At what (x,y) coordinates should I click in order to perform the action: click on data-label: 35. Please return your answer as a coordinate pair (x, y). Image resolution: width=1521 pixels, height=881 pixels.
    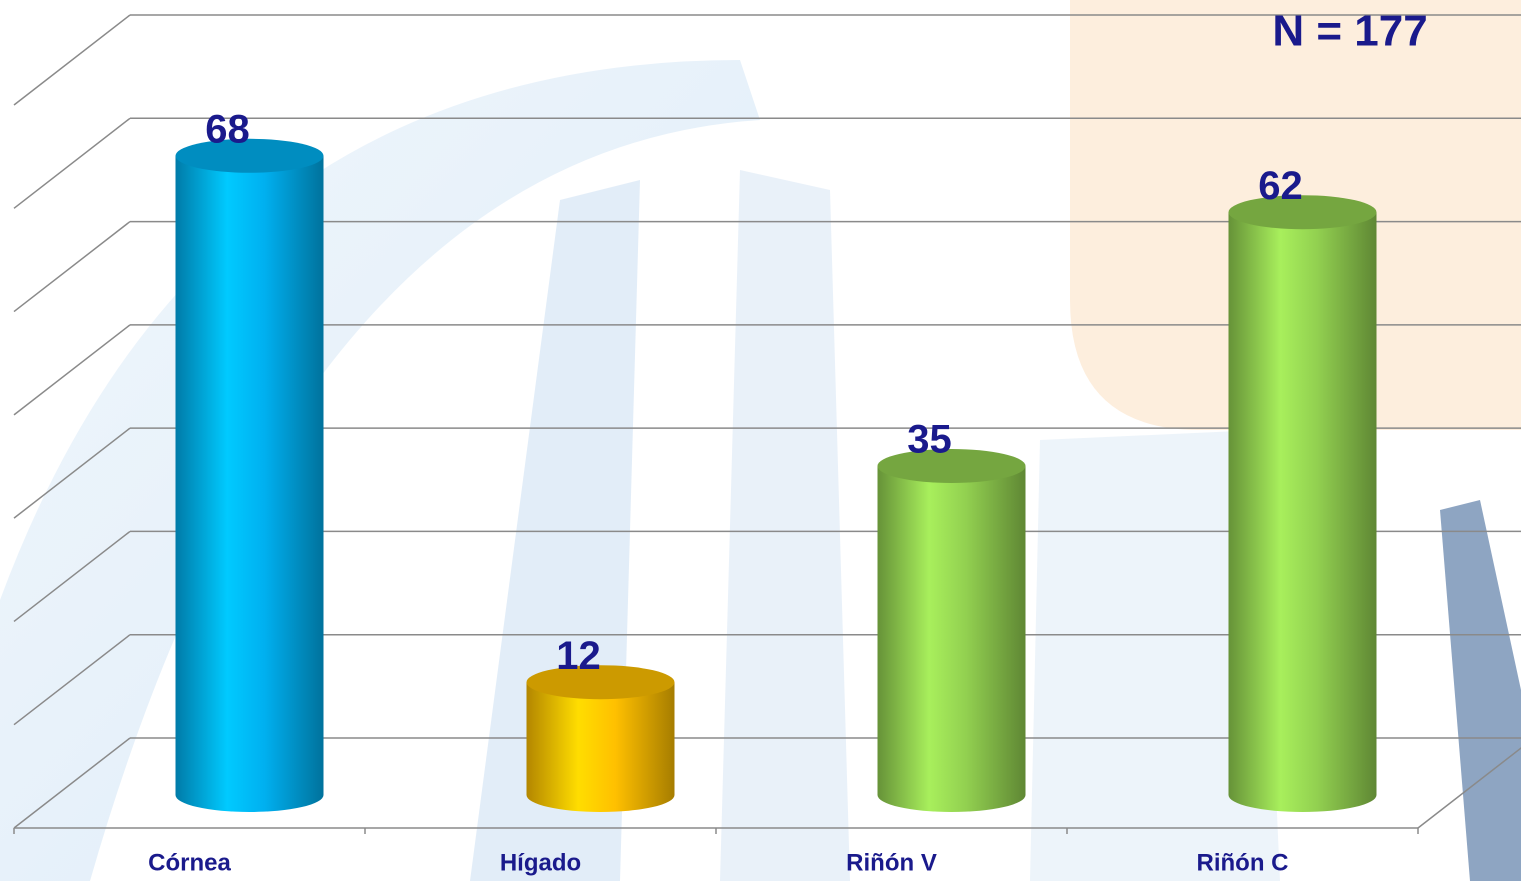
    Looking at the image, I should click on (929, 440).